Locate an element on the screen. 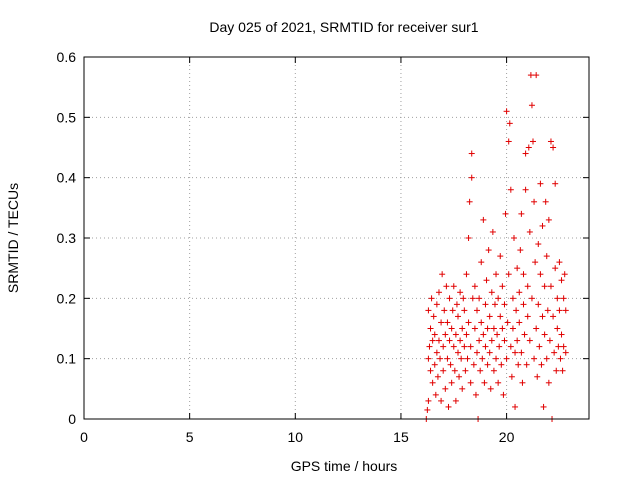 This screenshot has width=640, height=480. y-axis-title: SRMTID / TECUs is located at coordinates (13, 238).